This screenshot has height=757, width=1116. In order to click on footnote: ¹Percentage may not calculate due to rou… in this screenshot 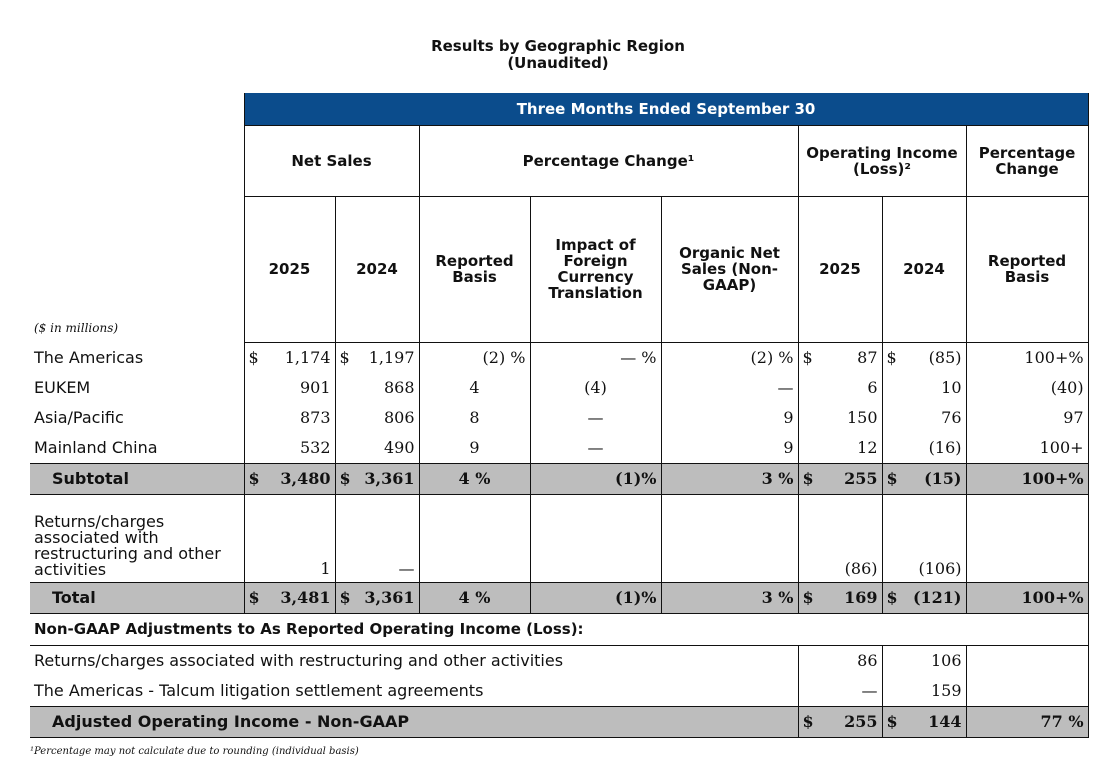, I will do `click(194, 751)`.